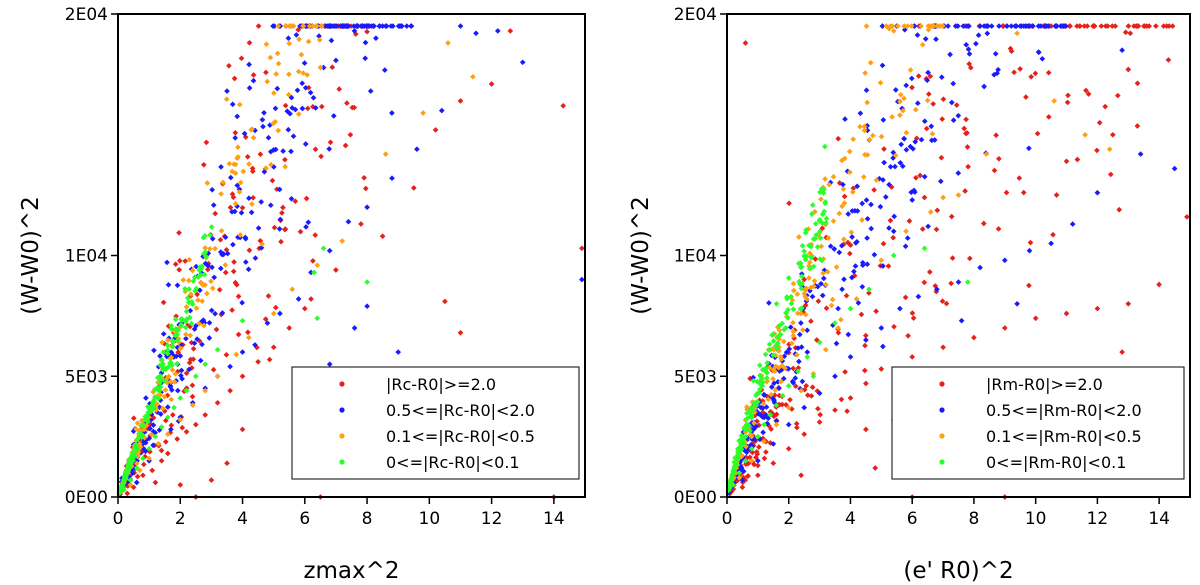 This screenshot has width=1200, height=585. Describe the element at coordinates (429, 462) in the screenshot. I see `legend-entry: 0<=|Rc-R0|<0.1` at that location.